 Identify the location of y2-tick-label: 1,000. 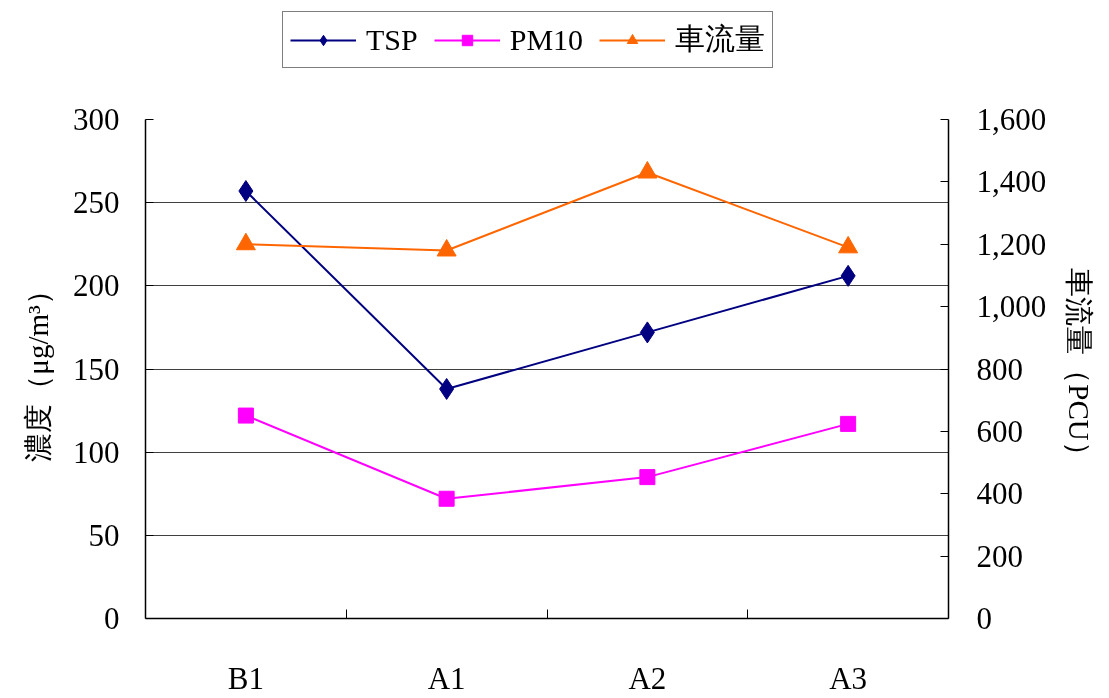
(1011, 307).